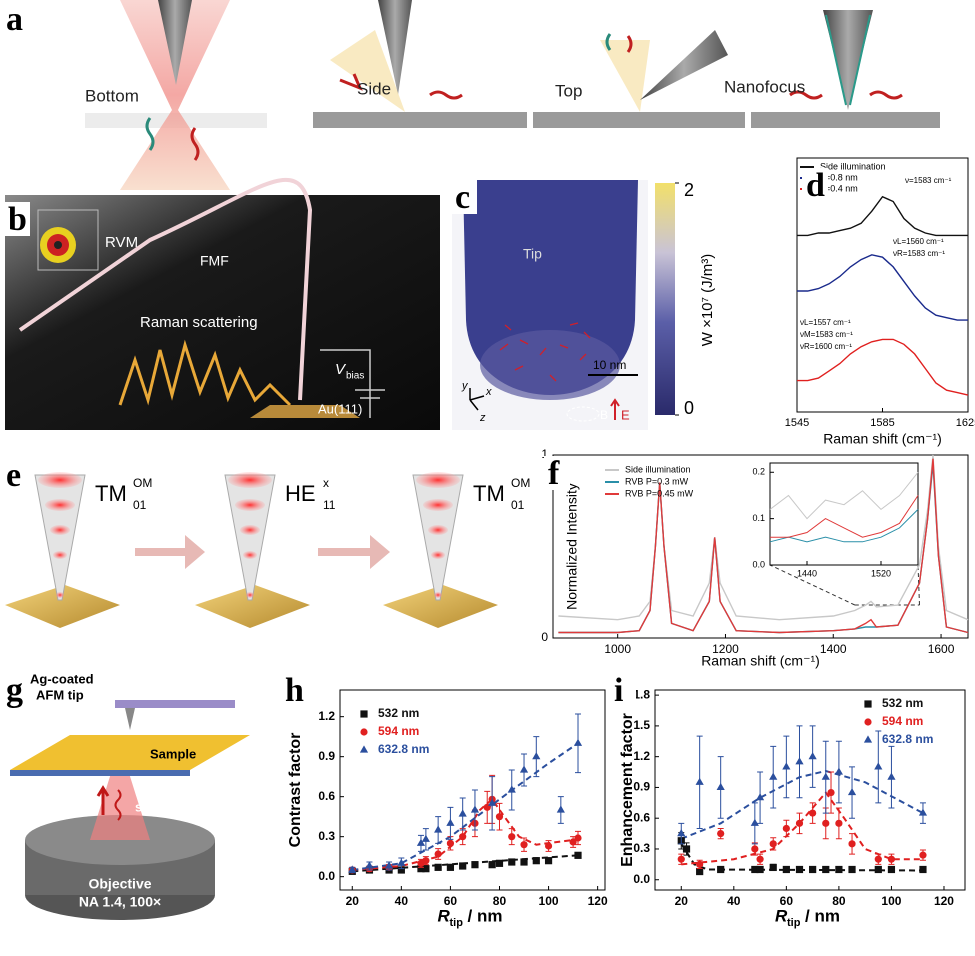 The width and height of the screenshot is (975, 956). I want to click on x-axis-label: Raman shift (cm⁻¹), so click(882, 439).